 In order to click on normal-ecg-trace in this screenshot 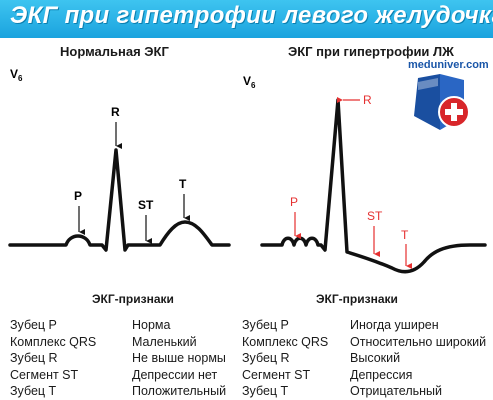, I will do `click(119, 200)`.